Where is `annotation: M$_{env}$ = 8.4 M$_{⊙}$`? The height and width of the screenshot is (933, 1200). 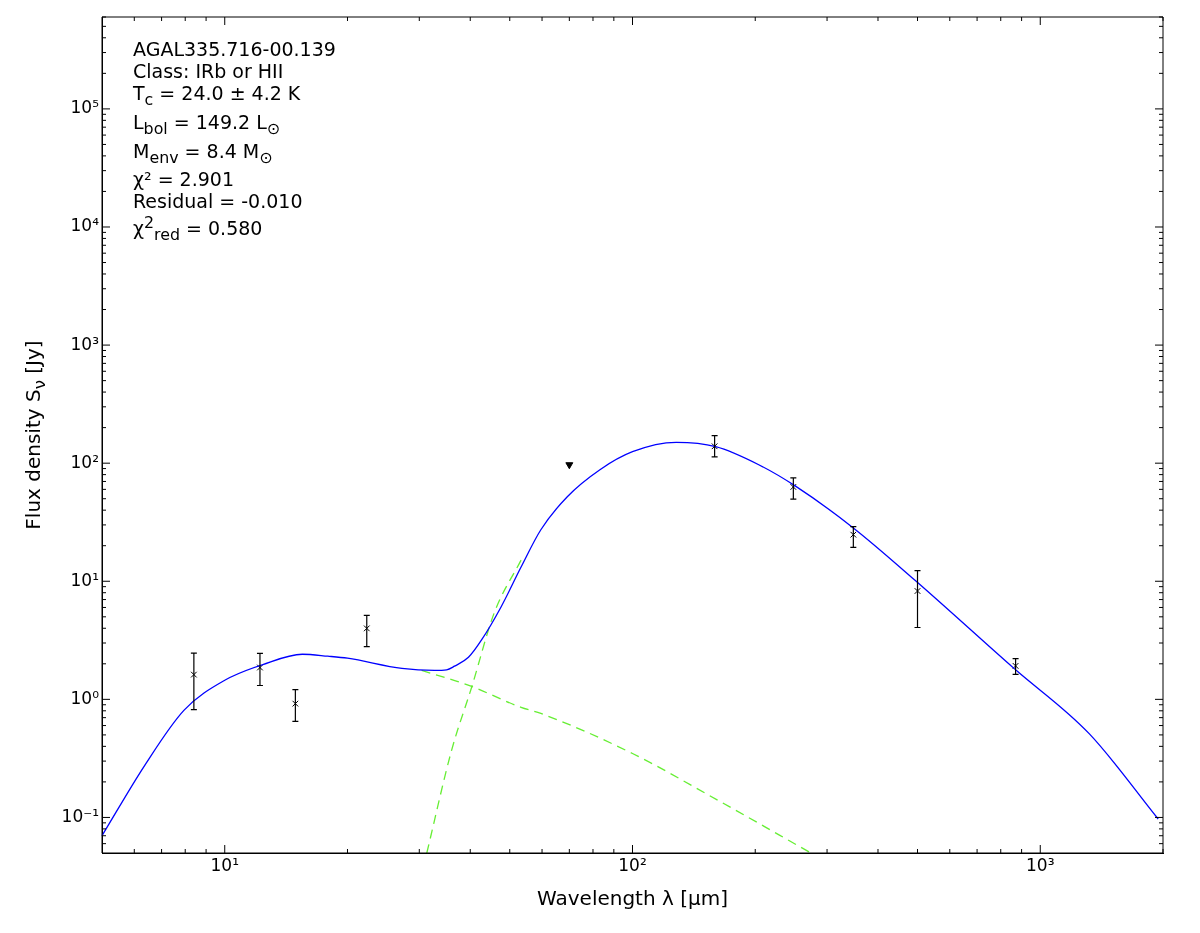 annotation: M$_{env}$ = 8.4 M$_{⊙}$ is located at coordinates (203, 154).